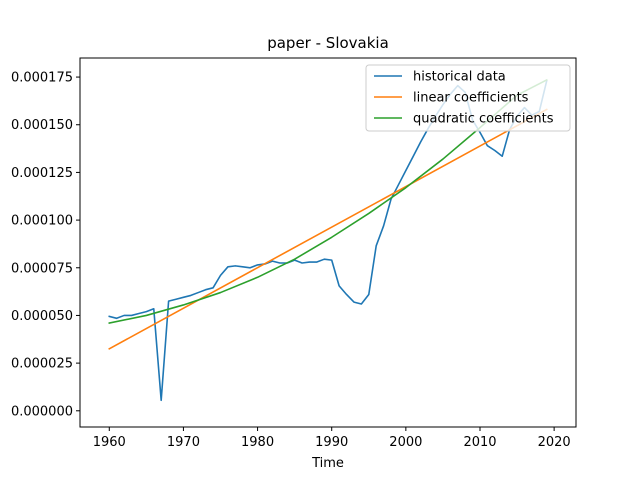 This screenshot has width=640, height=480. What do you see at coordinates (183, 442) in the screenshot?
I see `x-tick-label: 1970` at bounding box center [183, 442].